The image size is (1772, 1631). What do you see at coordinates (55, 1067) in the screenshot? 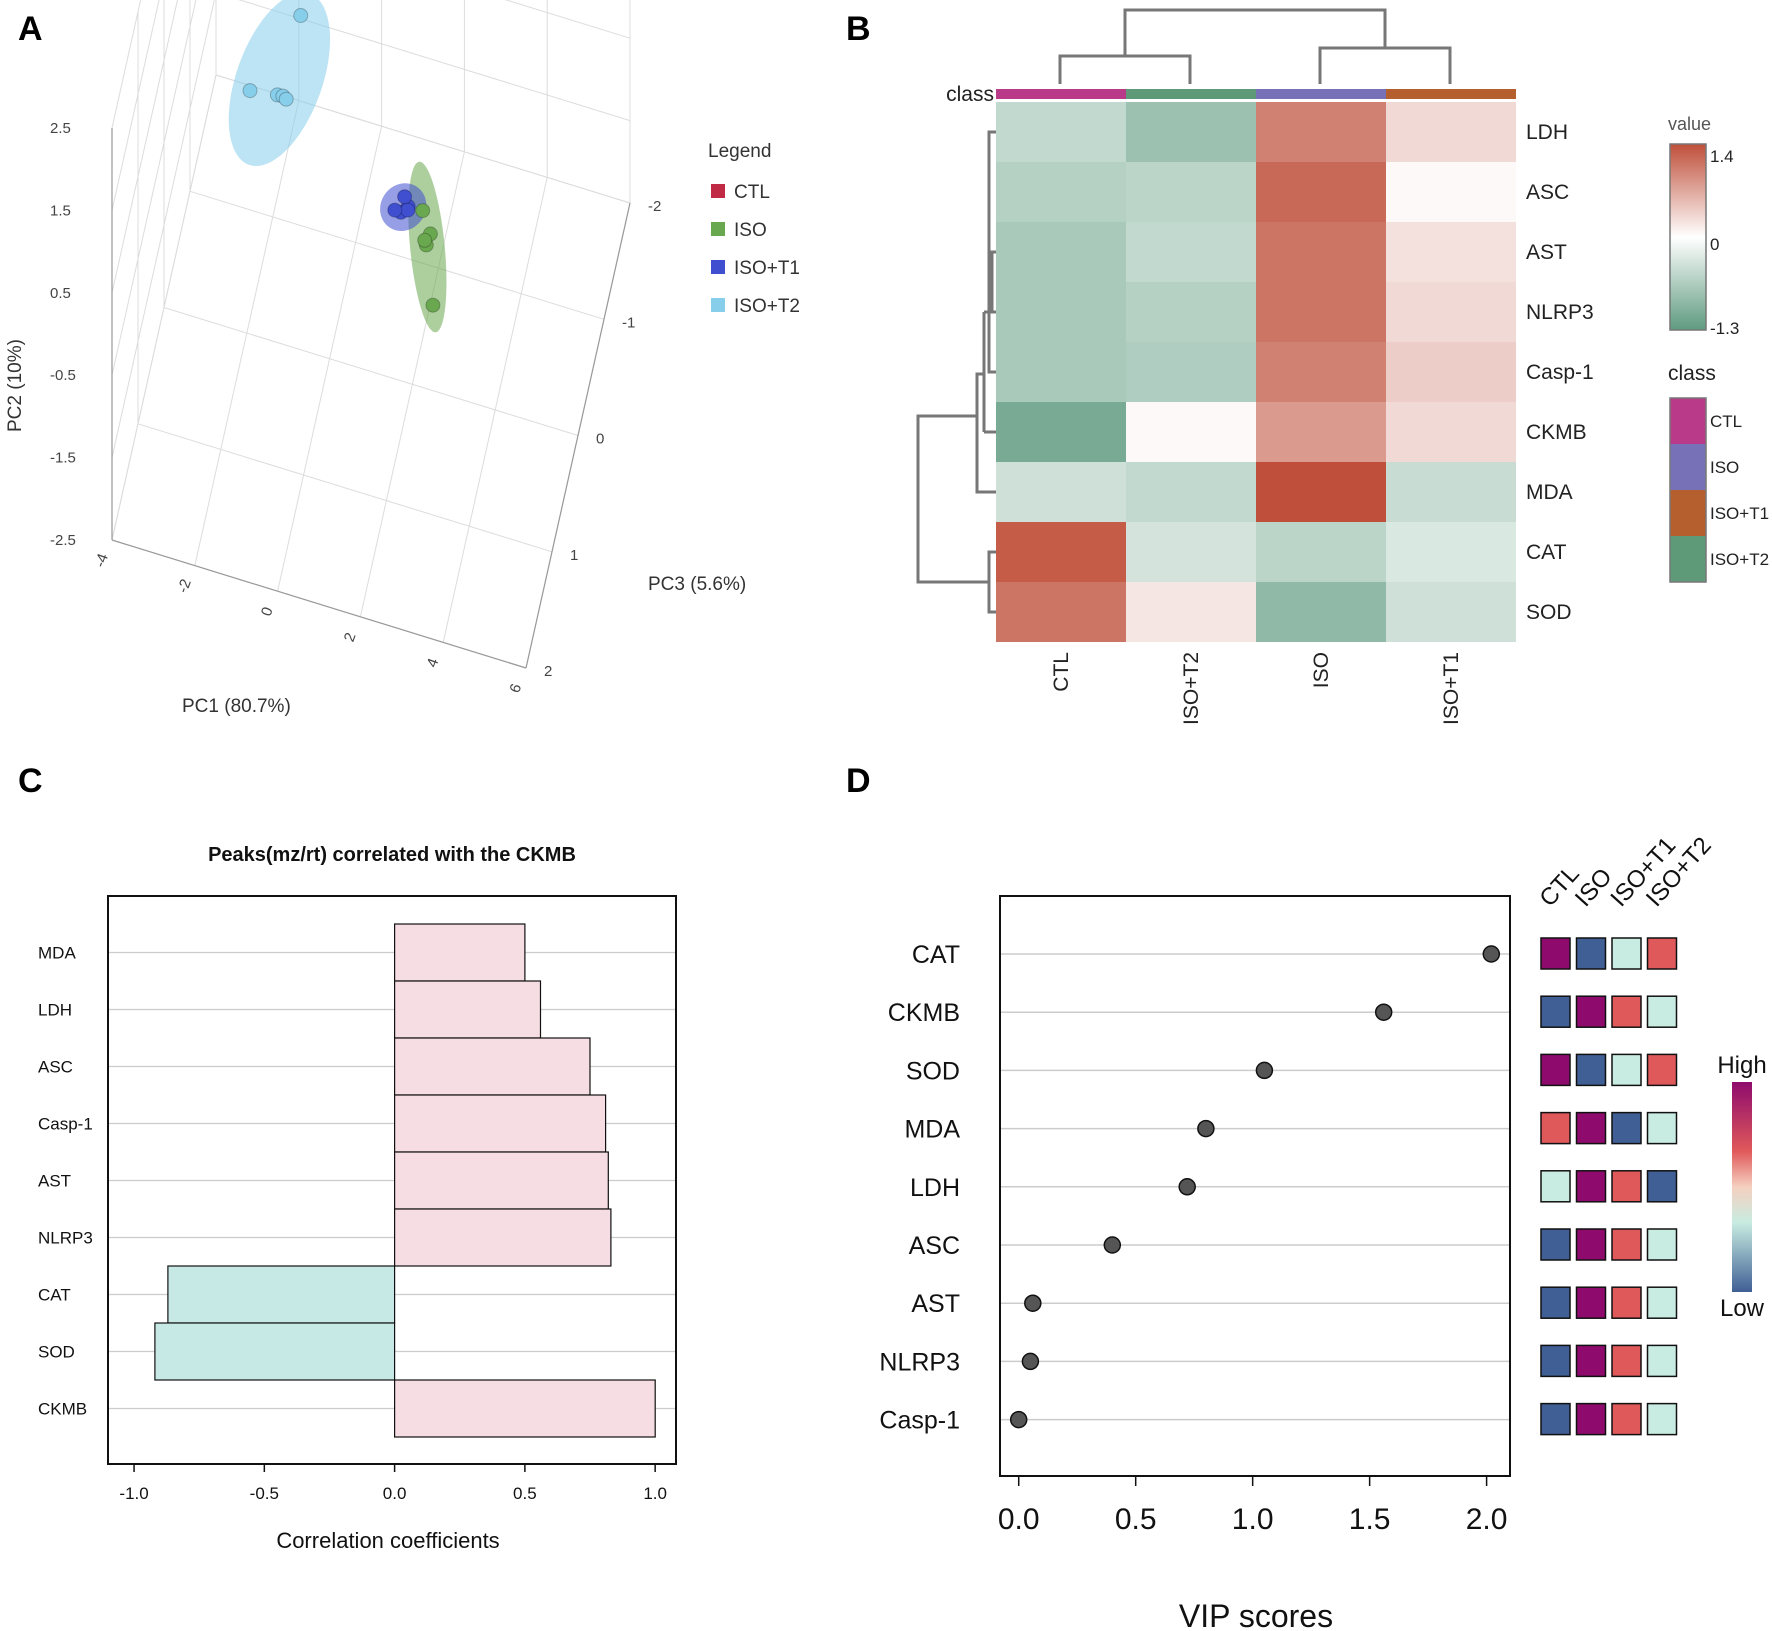
I see `bar-label-asc: ASC` at bounding box center [55, 1067].